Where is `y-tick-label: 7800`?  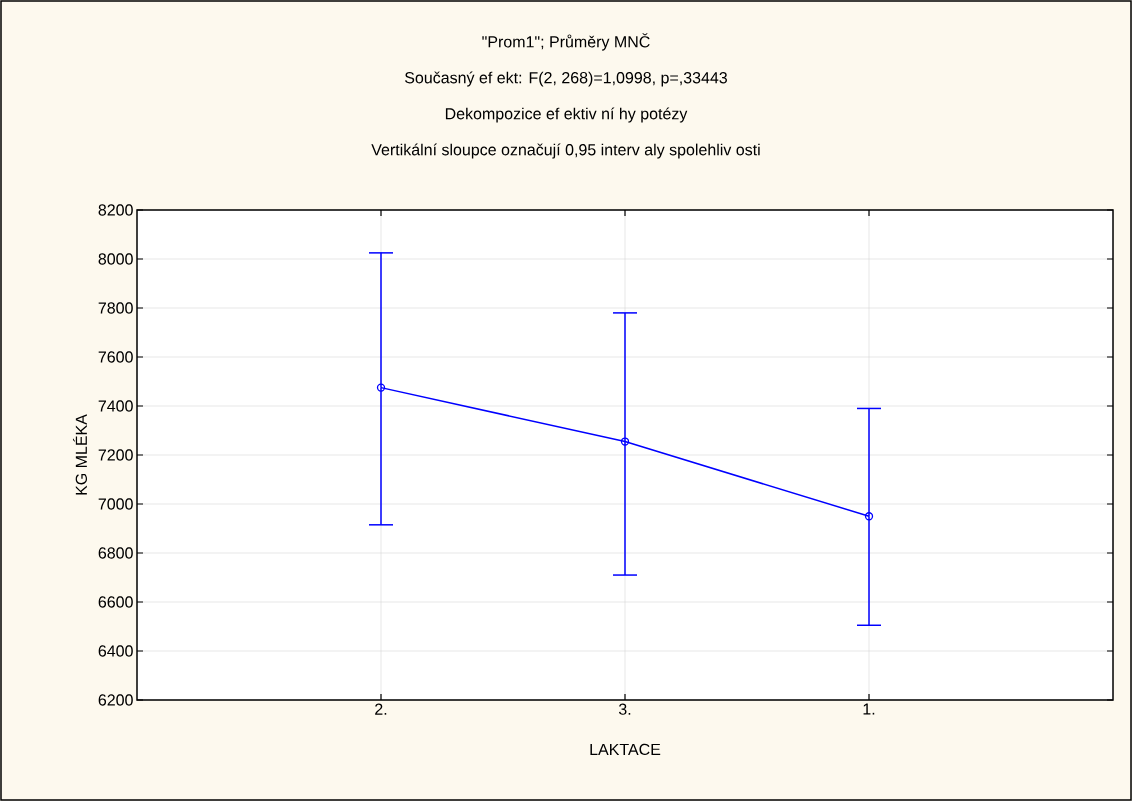 y-tick-label: 7800 is located at coordinates (115, 308).